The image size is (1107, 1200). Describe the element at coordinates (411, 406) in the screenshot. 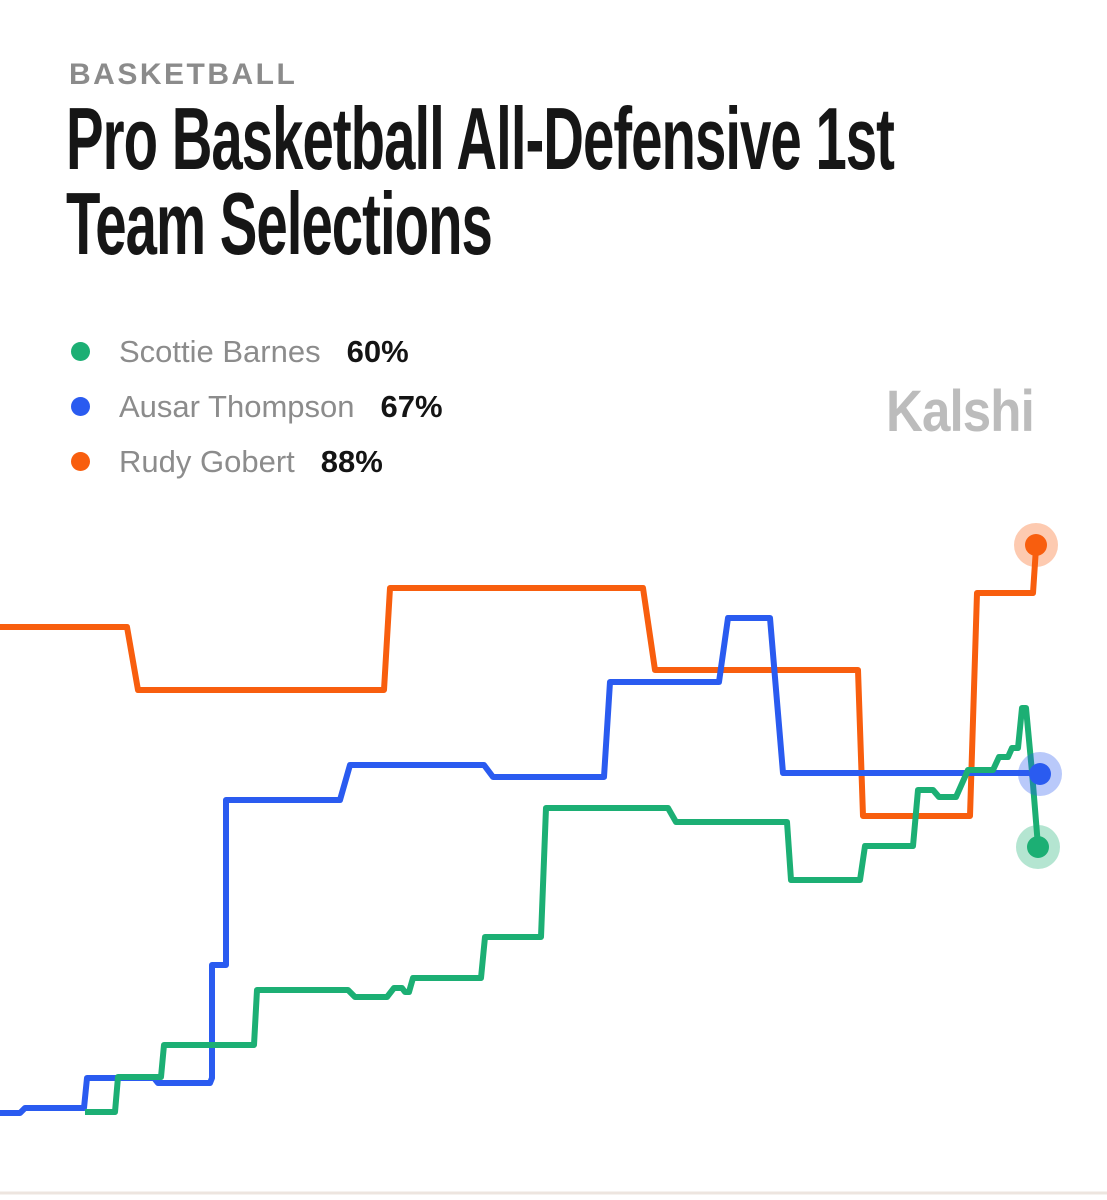

I see `legend-value: 67%` at that location.